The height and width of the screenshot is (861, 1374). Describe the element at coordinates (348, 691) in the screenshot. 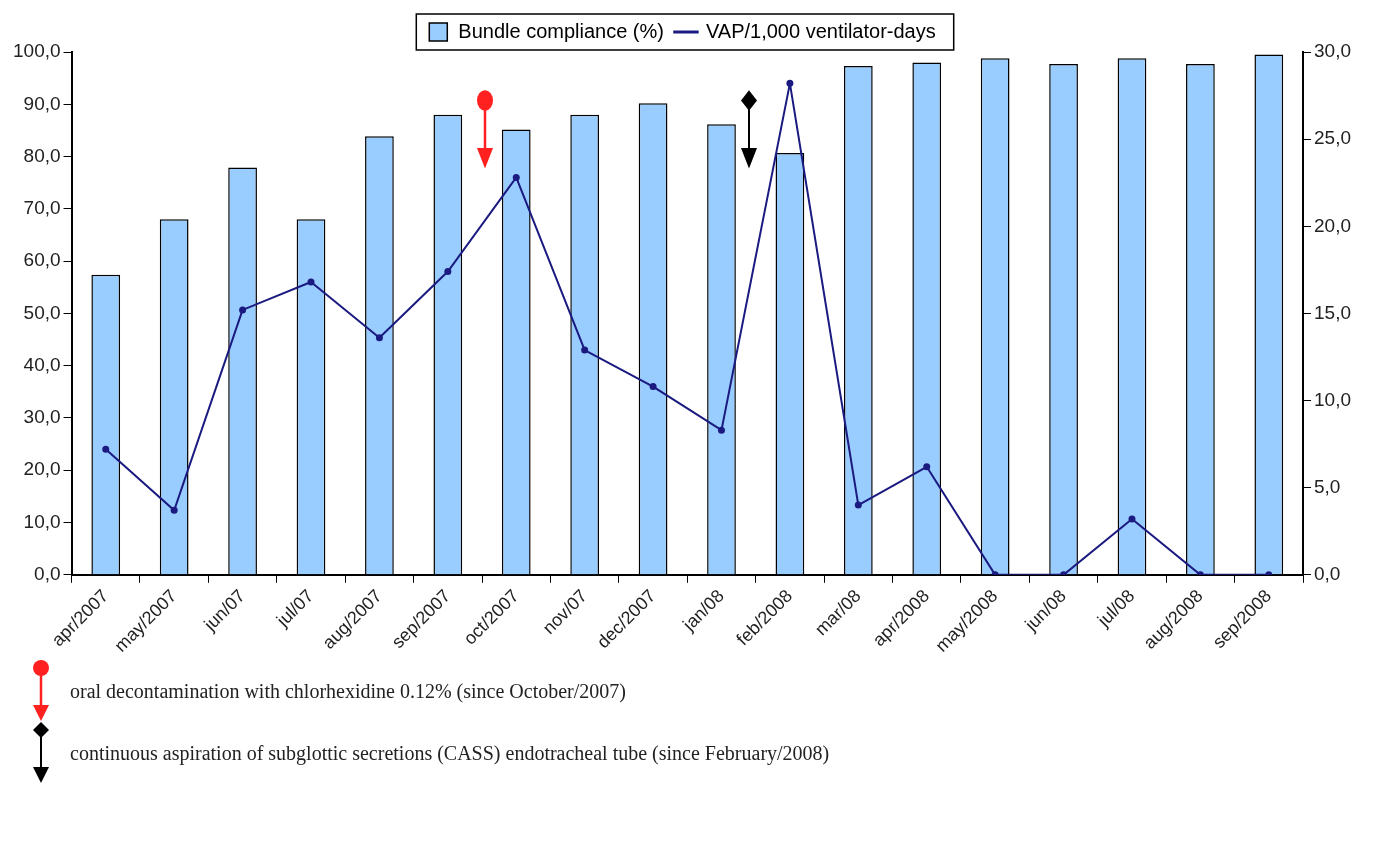

I see `text: oral decontamination with chlorhexidine 0.12% (since October/2007)` at that location.